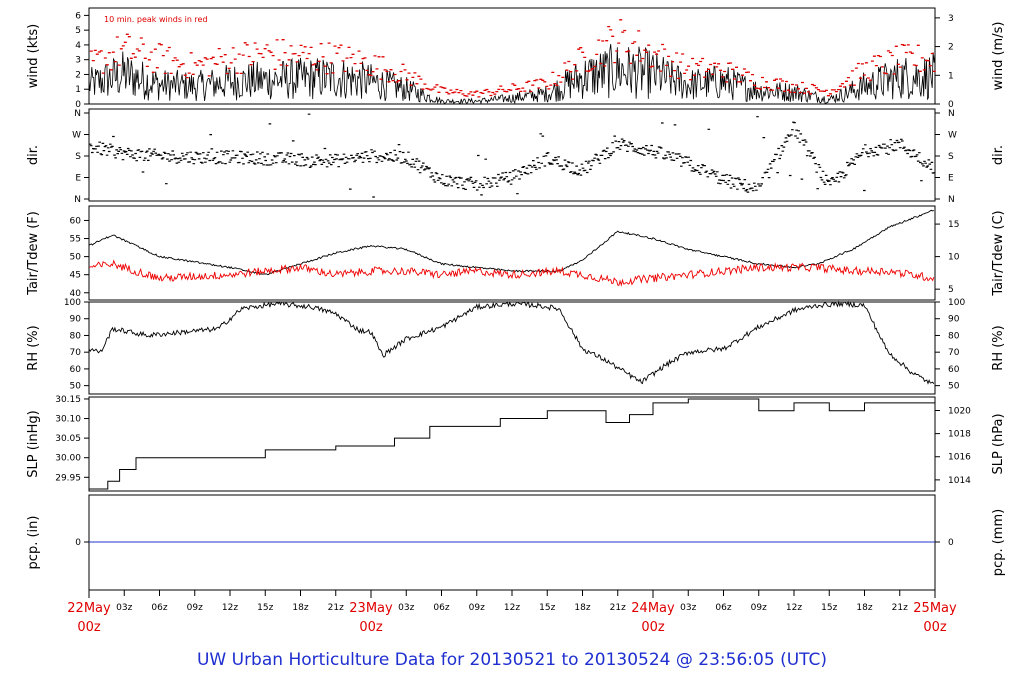 The image size is (1024, 700). I want to click on y-axis-label-left: dir., so click(33, 155).